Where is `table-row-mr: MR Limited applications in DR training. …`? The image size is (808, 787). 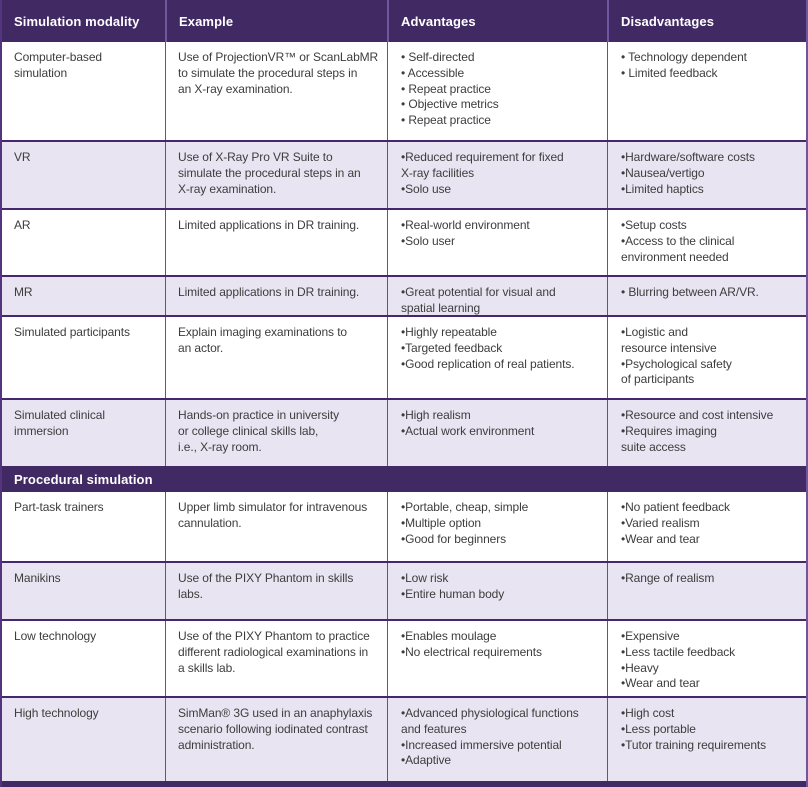
table-row-mr: MR Limited applications in DR training. … is located at coordinates (404, 295).